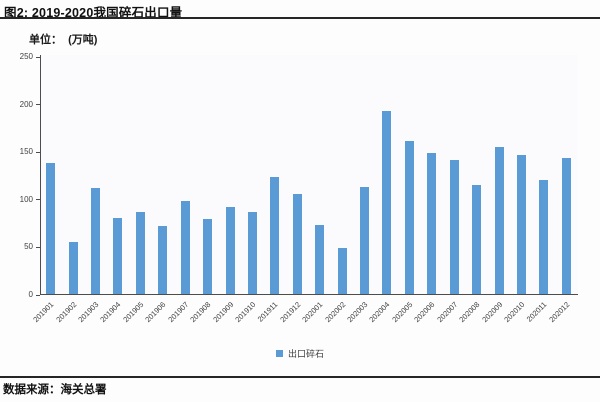 The image size is (600, 402). Describe the element at coordinates (300, 377) in the screenshot. I see `footer-divider` at that location.